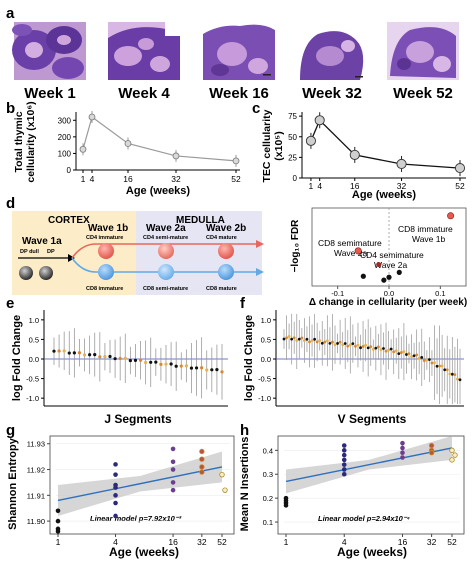 The width and height of the screenshot is (474, 561). Describe the element at coordinates (65, 137) in the screenshot. I see `chart-b-y-tick-label: 200` at that location.